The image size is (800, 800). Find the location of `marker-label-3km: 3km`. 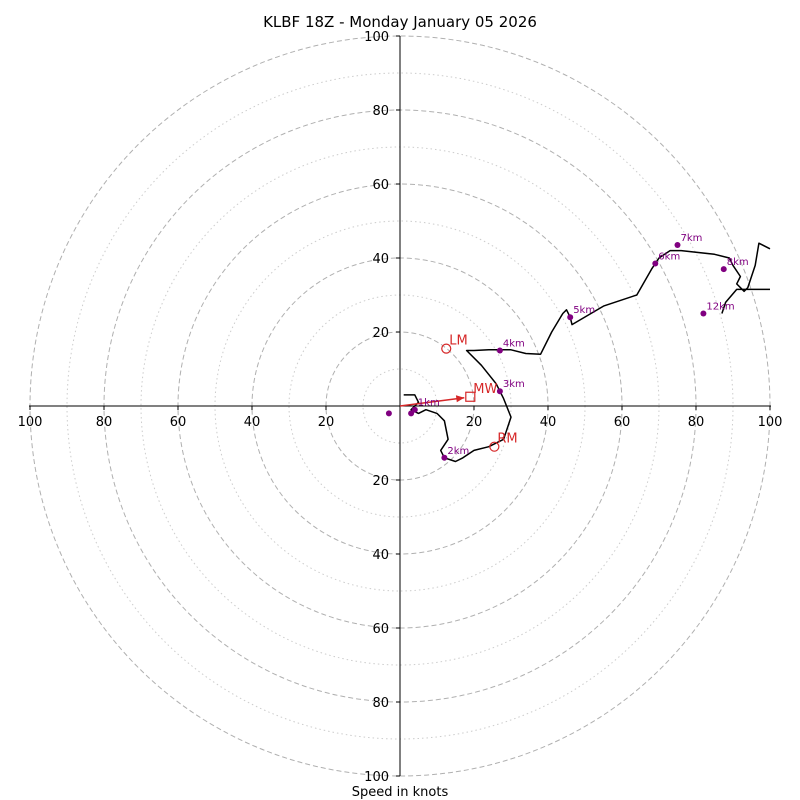

marker-label-3km: 3km is located at coordinates (514, 384).